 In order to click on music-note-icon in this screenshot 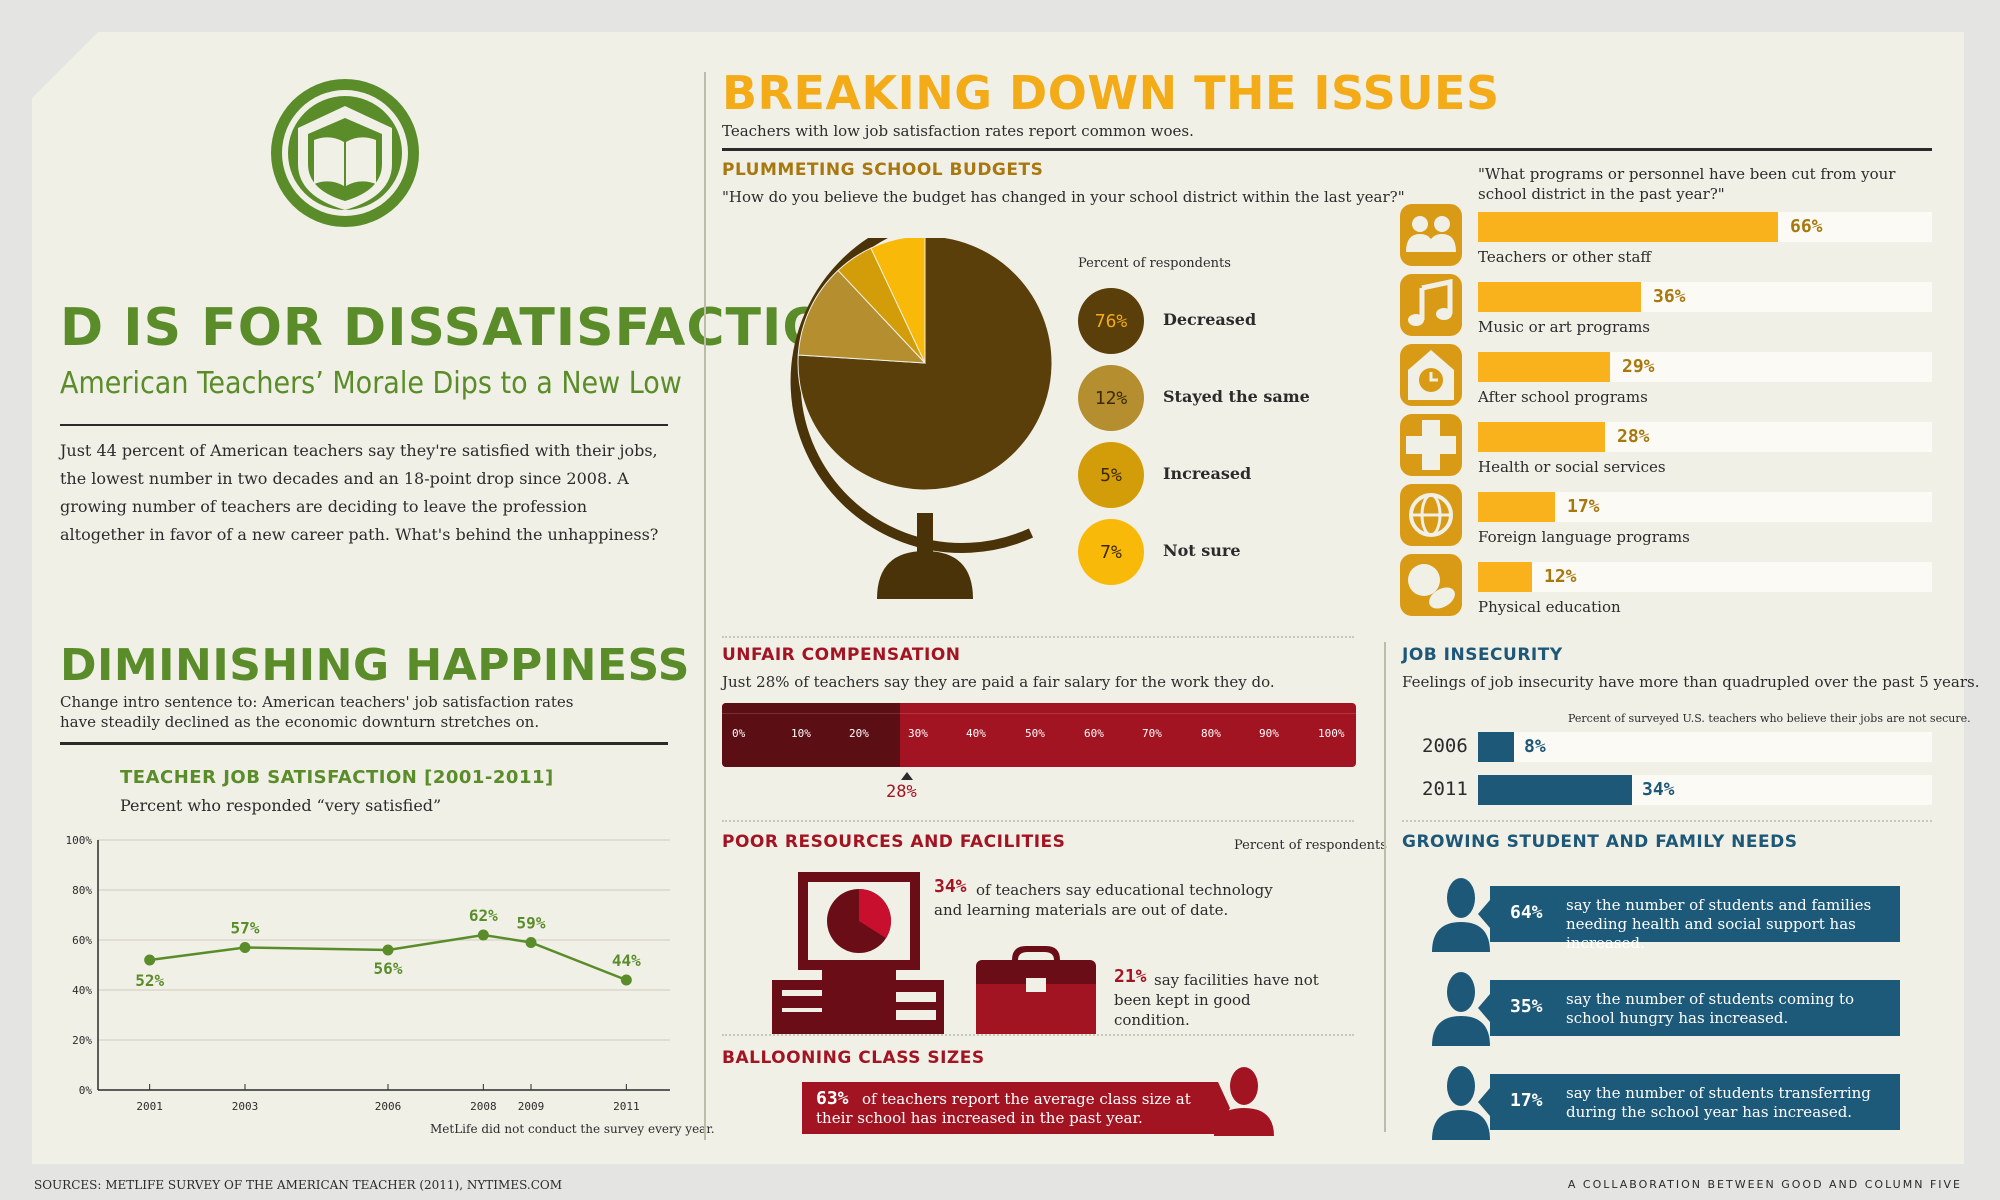, I will do `click(1431, 305)`.